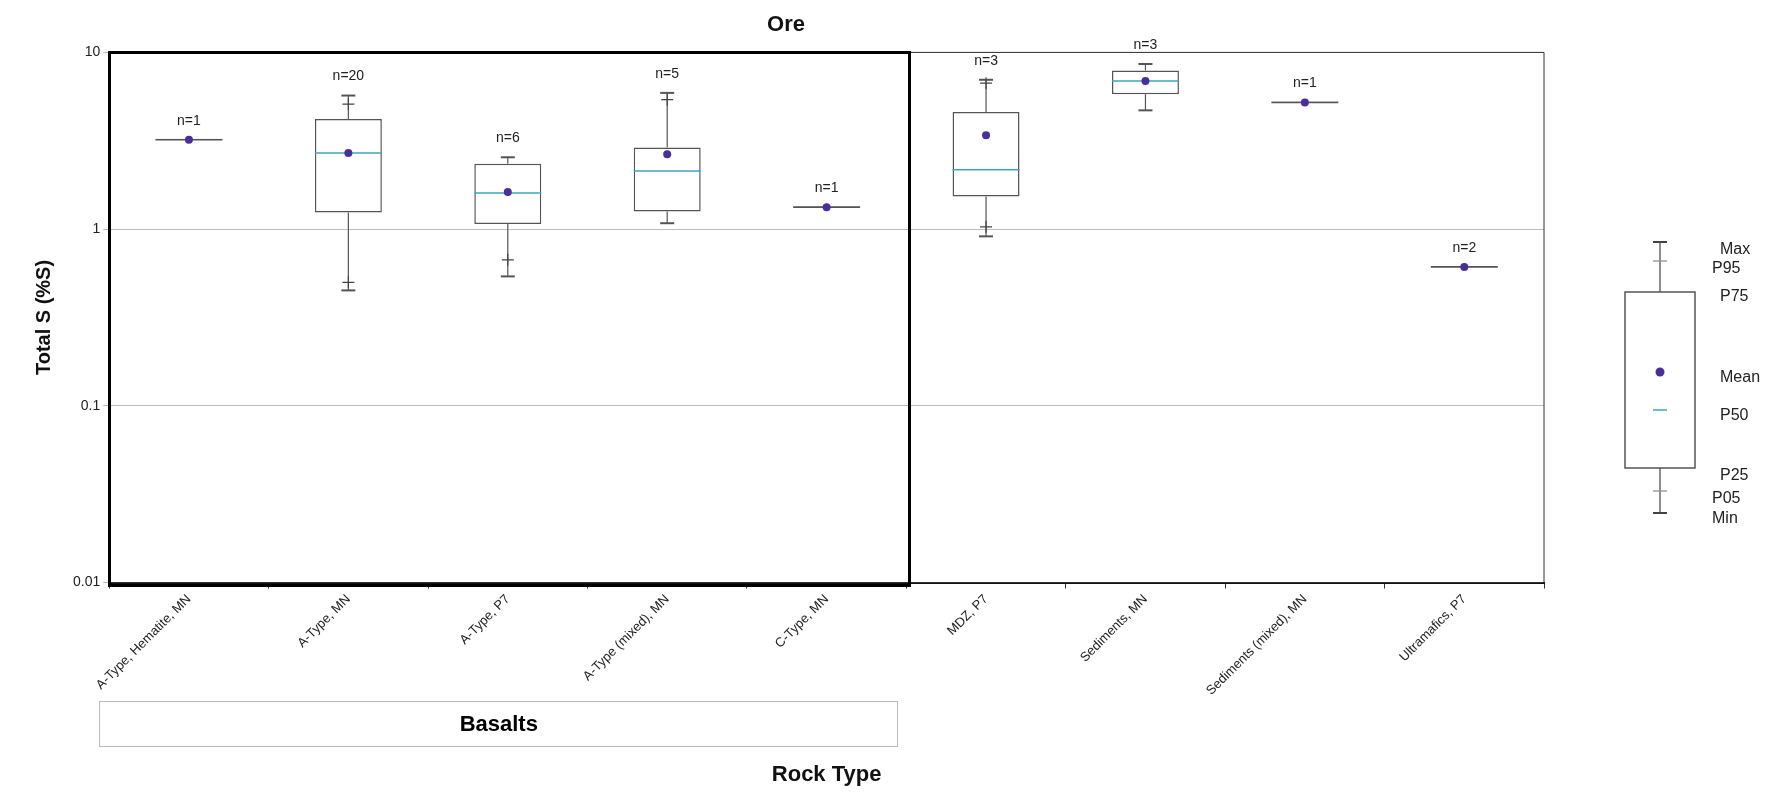 This screenshot has height=792, width=1786. What do you see at coordinates (1734, 296) in the screenshot?
I see `text: P75` at bounding box center [1734, 296].